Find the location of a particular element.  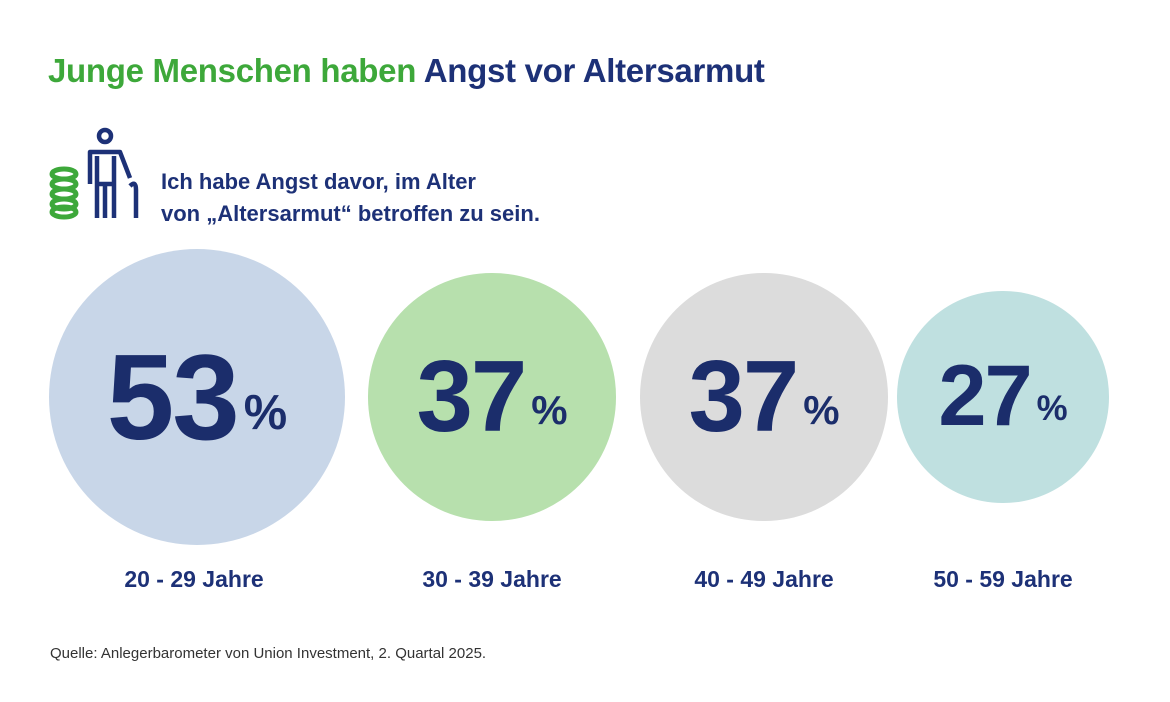

category-label: 40 - 49 Jahre is located at coordinates (764, 579).